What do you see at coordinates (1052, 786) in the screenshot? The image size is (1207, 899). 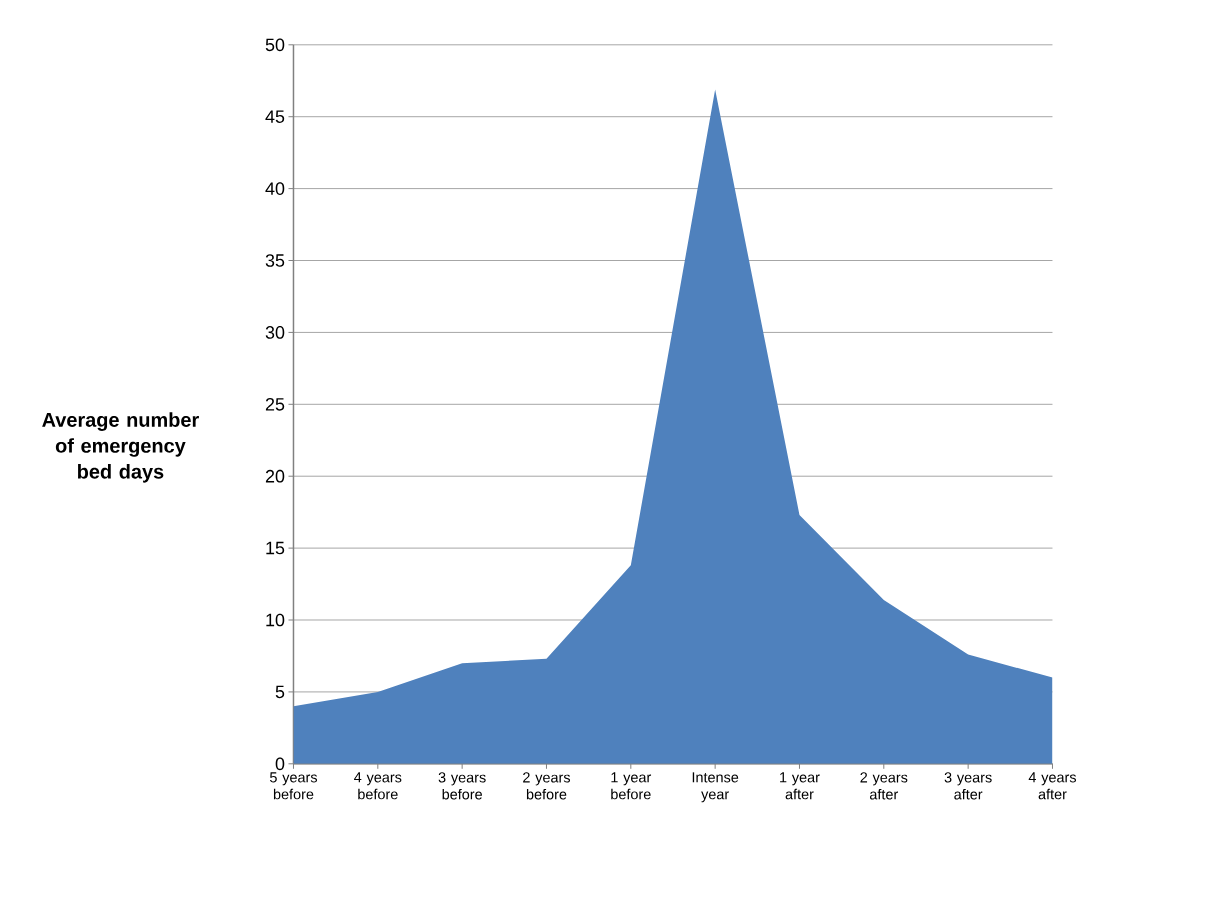 I see `x-tick-label: 4 years after` at bounding box center [1052, 786].